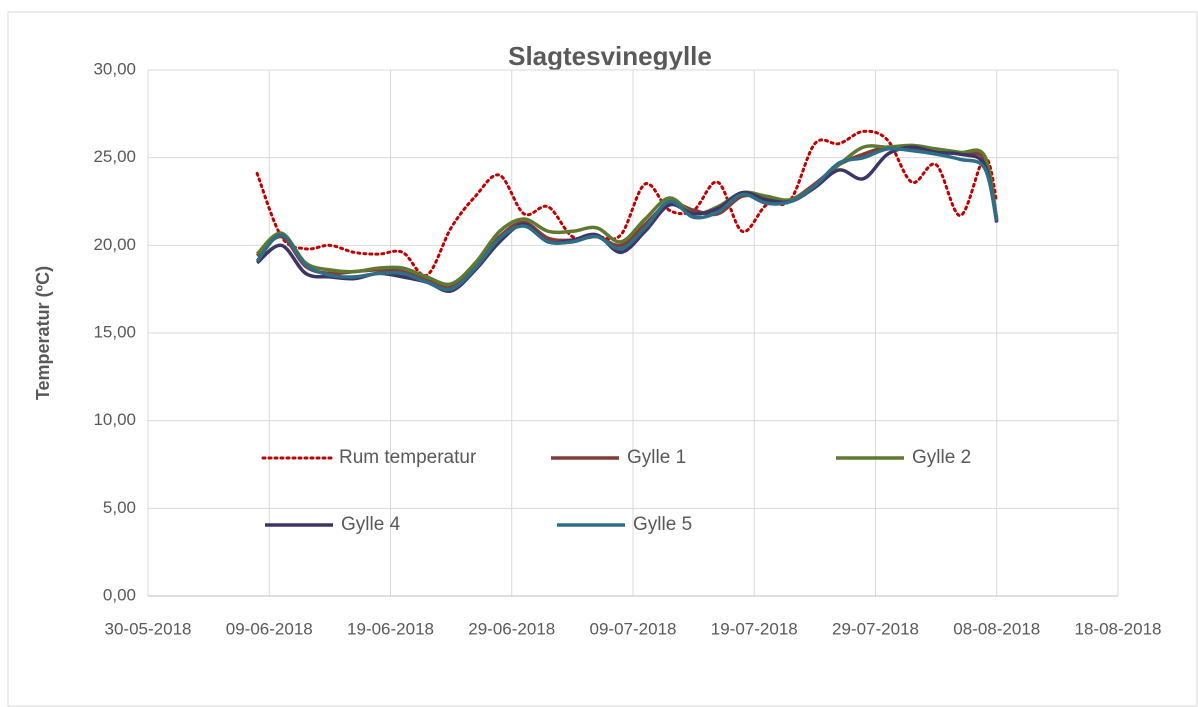 The width and height of the screenshot is (1198, 707). I want to click on x-tick-label: 19-07-2018, so click(754, 628).